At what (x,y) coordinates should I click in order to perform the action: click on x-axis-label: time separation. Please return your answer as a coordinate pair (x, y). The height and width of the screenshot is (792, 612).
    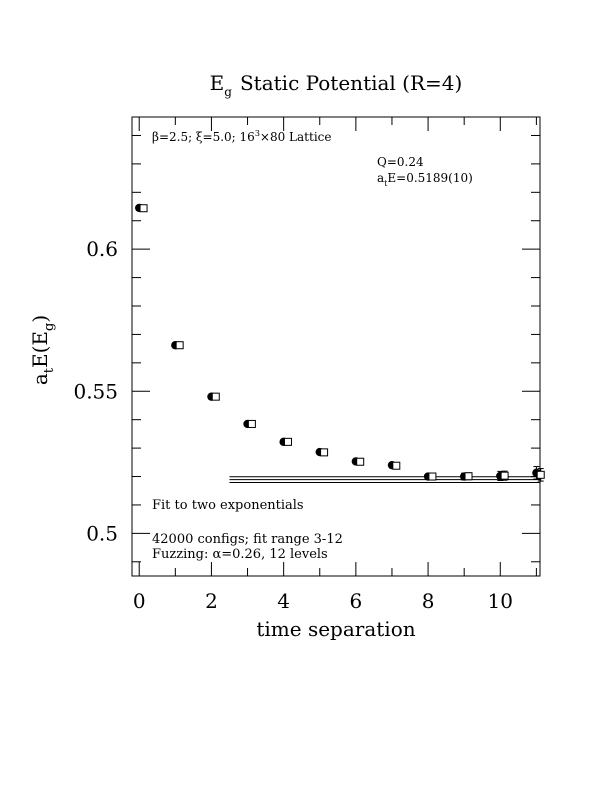
    Looking at the image, I should click on (335, 629).